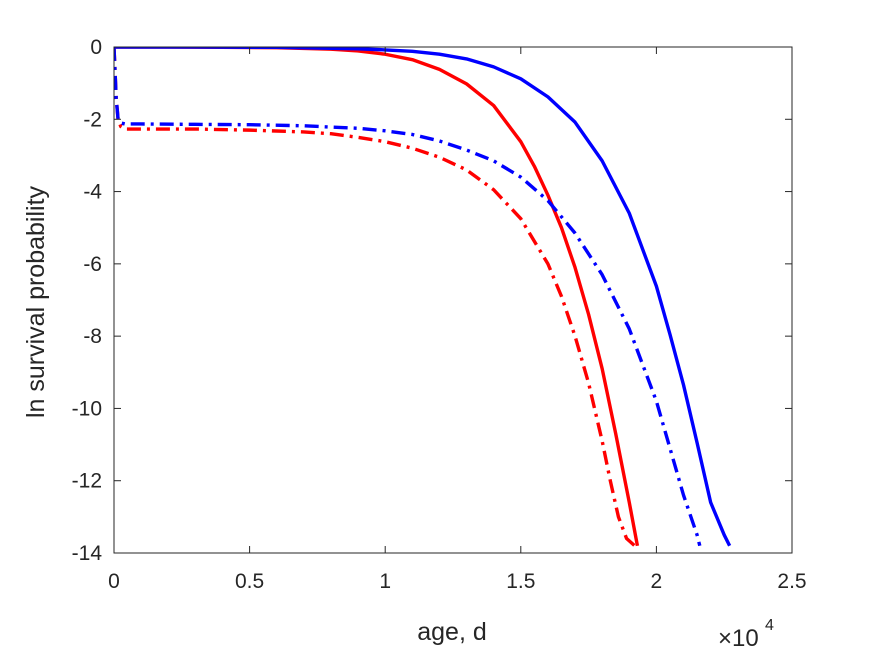 The width and height of the screenshot is (875, 656). What do you see at coordinates (791, 581) in the screenshot?
I see `x-tick-label: 2.5` at bounding box center [791, 581].